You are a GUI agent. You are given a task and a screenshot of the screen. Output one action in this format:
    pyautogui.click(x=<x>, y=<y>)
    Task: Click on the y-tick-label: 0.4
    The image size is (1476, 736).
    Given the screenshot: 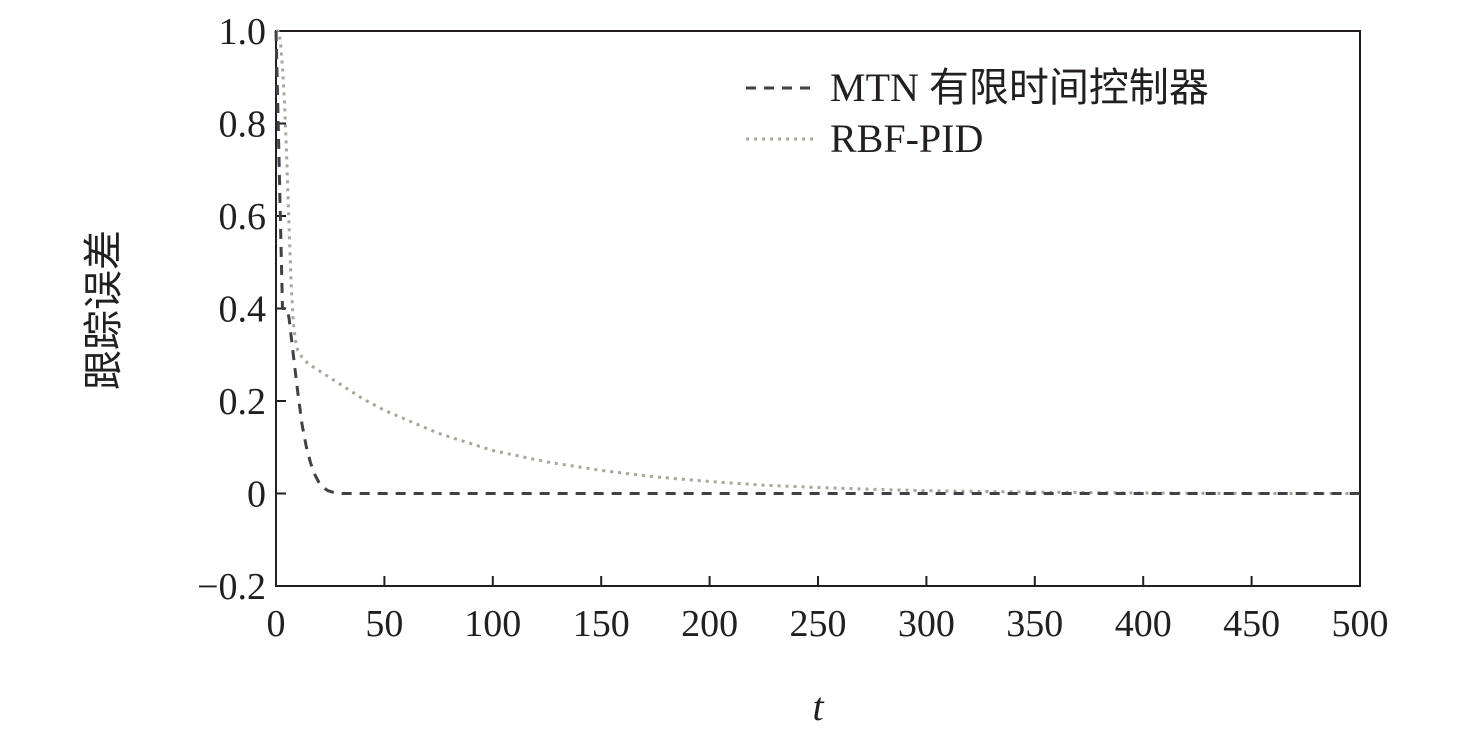 What is the action you would take?
    pyautogui.click(x=243, y=310)
    